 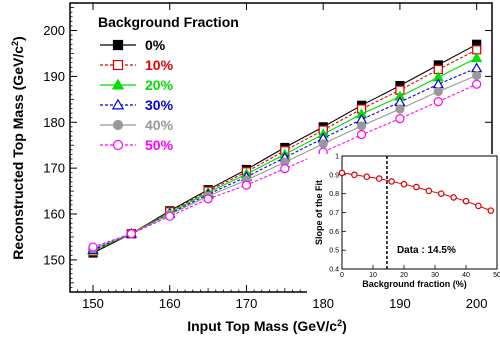 I want to click on legend-label: 10%, so click(x=159, y=65).